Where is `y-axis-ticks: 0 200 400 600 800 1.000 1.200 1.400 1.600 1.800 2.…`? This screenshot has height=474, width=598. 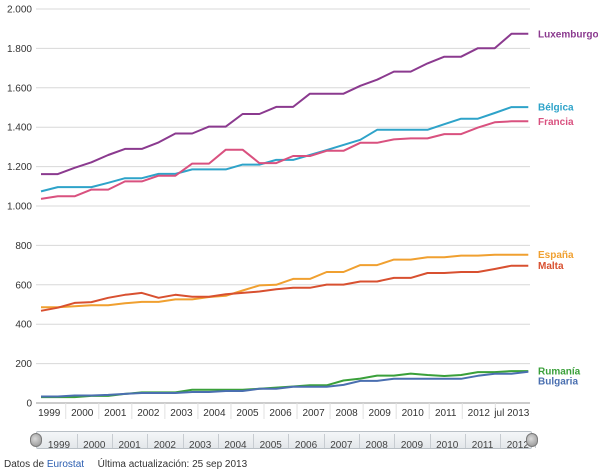
y-axis-ticks: 0 200 400 600 800 1.000 1.200 1.400 1.600 1.800 2.… is located at coordinates (19, 207).